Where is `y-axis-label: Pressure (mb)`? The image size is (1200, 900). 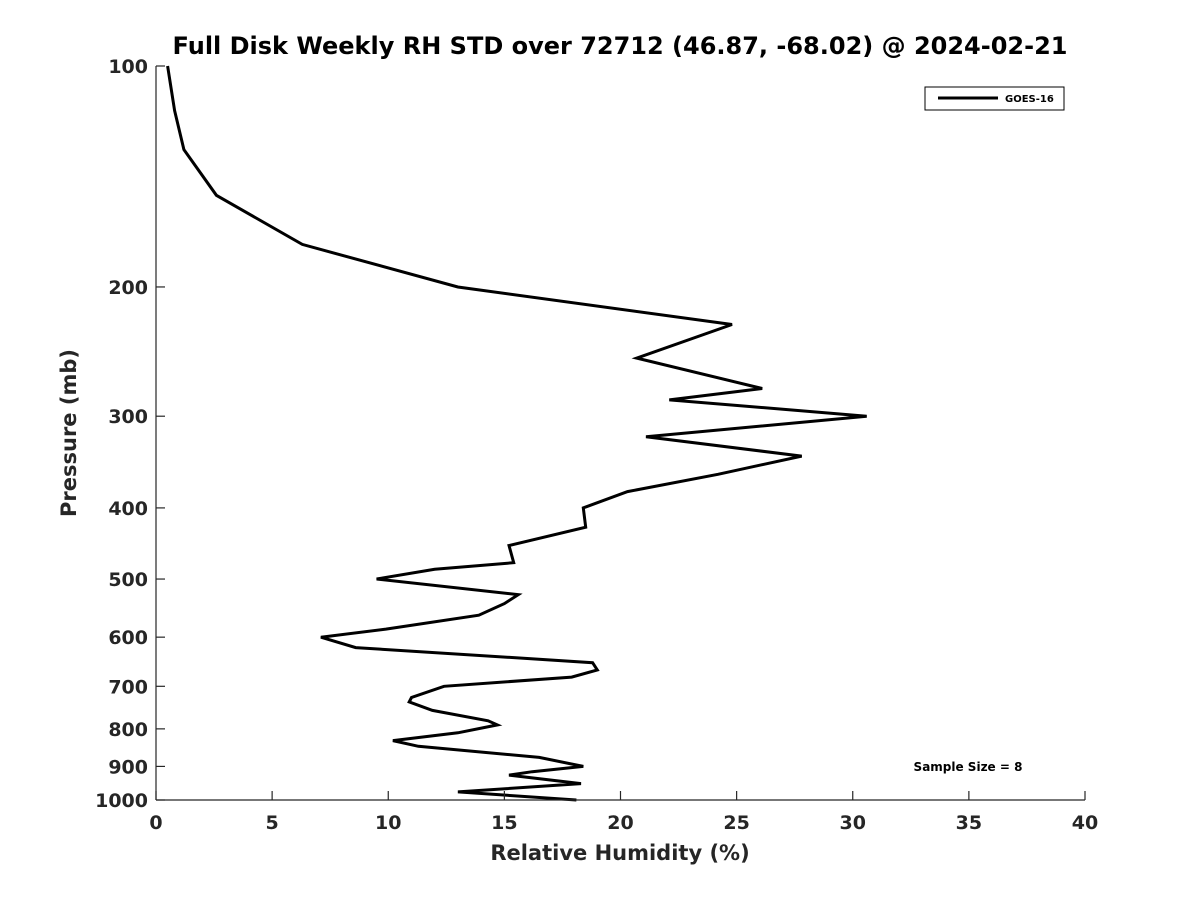 y-axis-label: Pressure (mb) is located at coordinates (69, 433).